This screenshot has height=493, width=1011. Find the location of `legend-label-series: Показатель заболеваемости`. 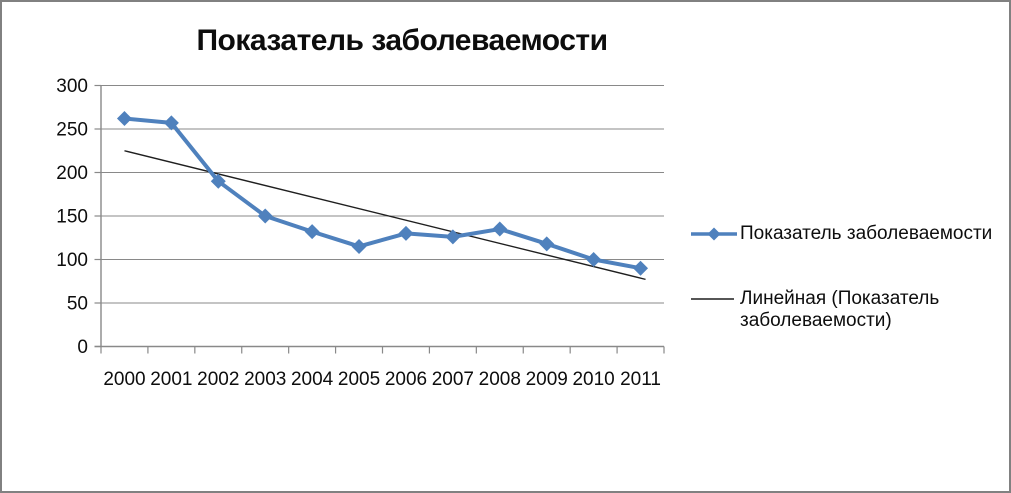

legend-label-series: Показатель заболеваемости is located at coordinates (866, 233).